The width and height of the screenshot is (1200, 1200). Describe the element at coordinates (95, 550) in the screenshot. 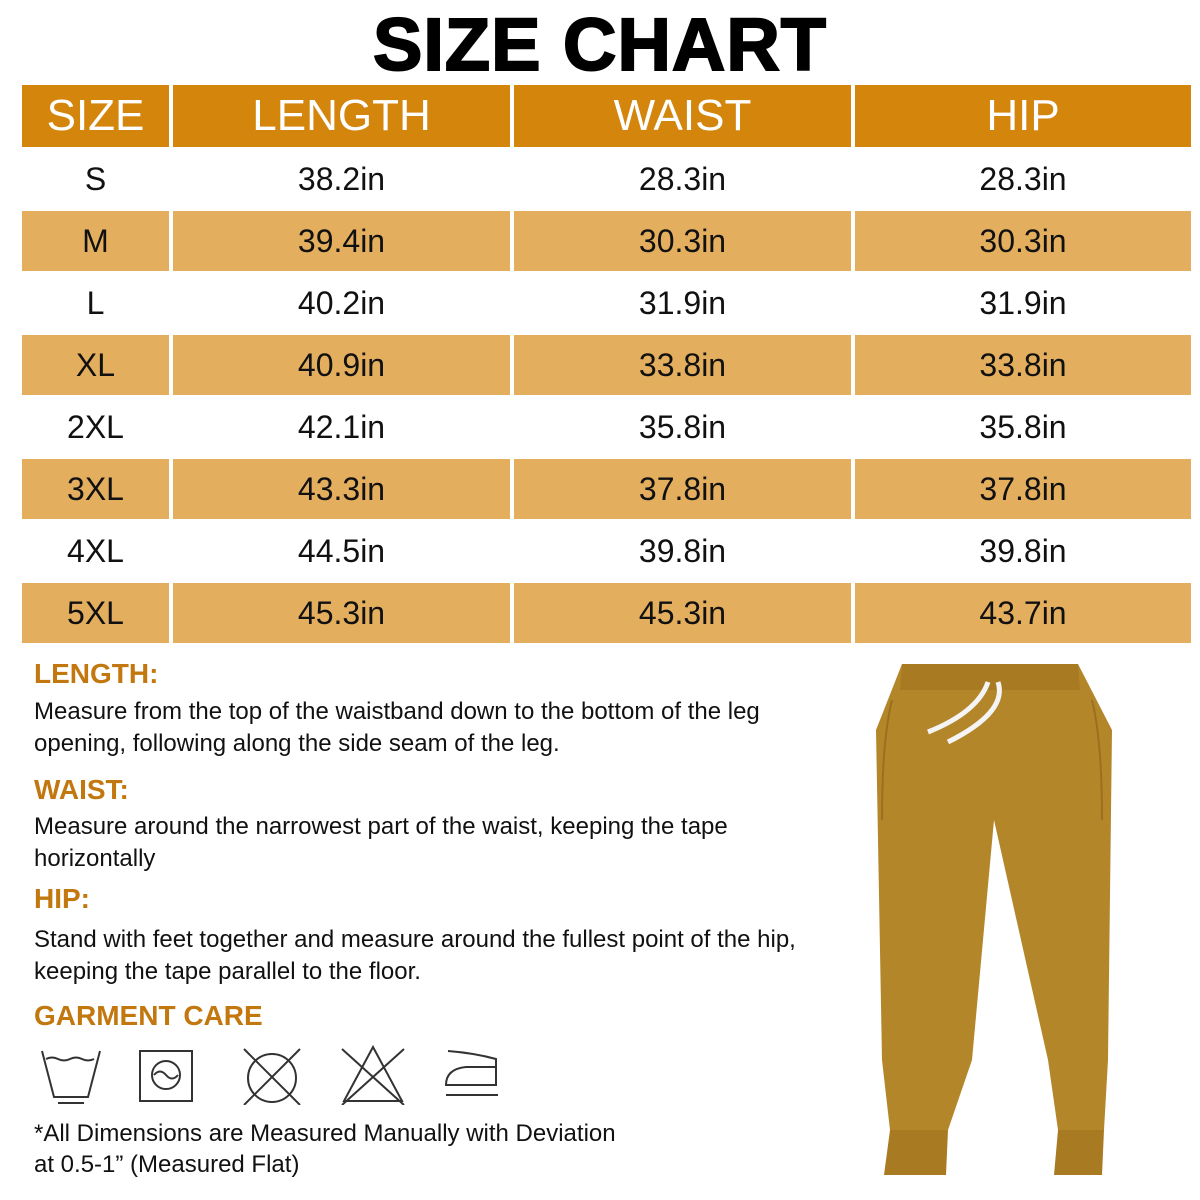

I see `cell-size: 4XL` at that location.